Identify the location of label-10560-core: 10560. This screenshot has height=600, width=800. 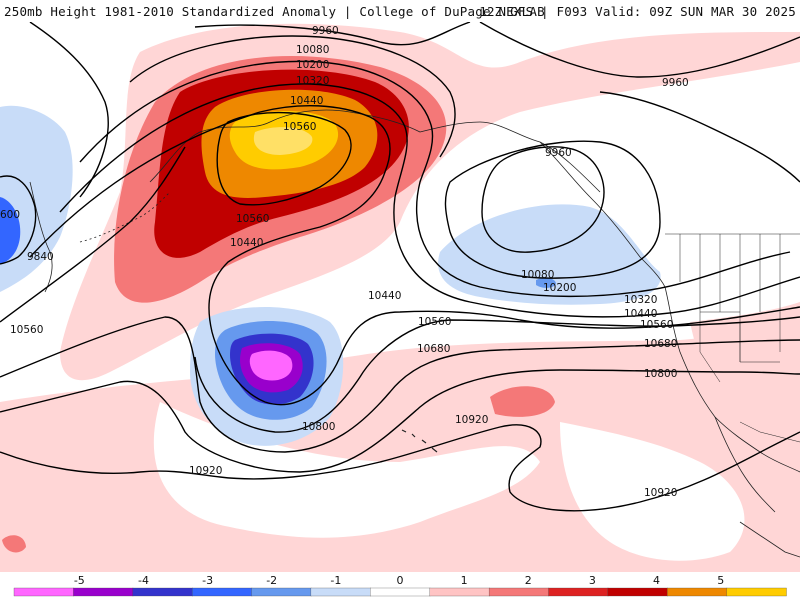
(299, 127).